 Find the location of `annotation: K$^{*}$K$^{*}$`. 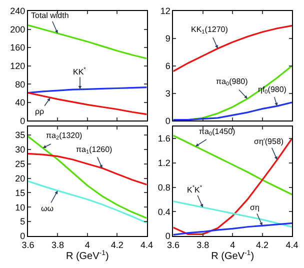

annotation: K$^{*}$K$^{*}$ is located at coordinates (195, 189).